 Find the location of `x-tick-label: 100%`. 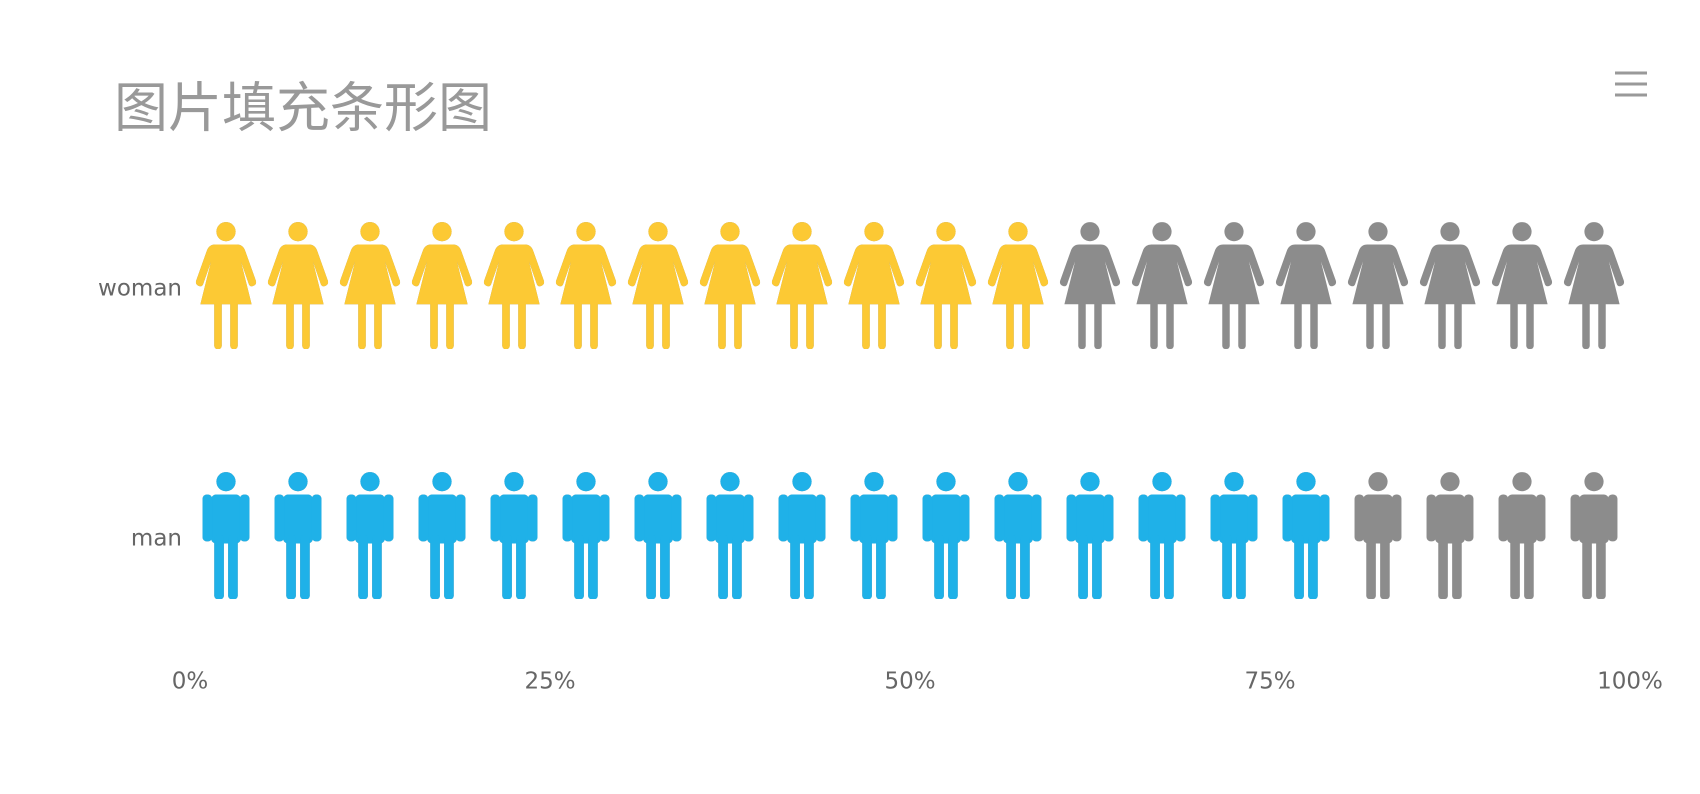

x-tick-label: 100% is located at coordinates (1630, 682).